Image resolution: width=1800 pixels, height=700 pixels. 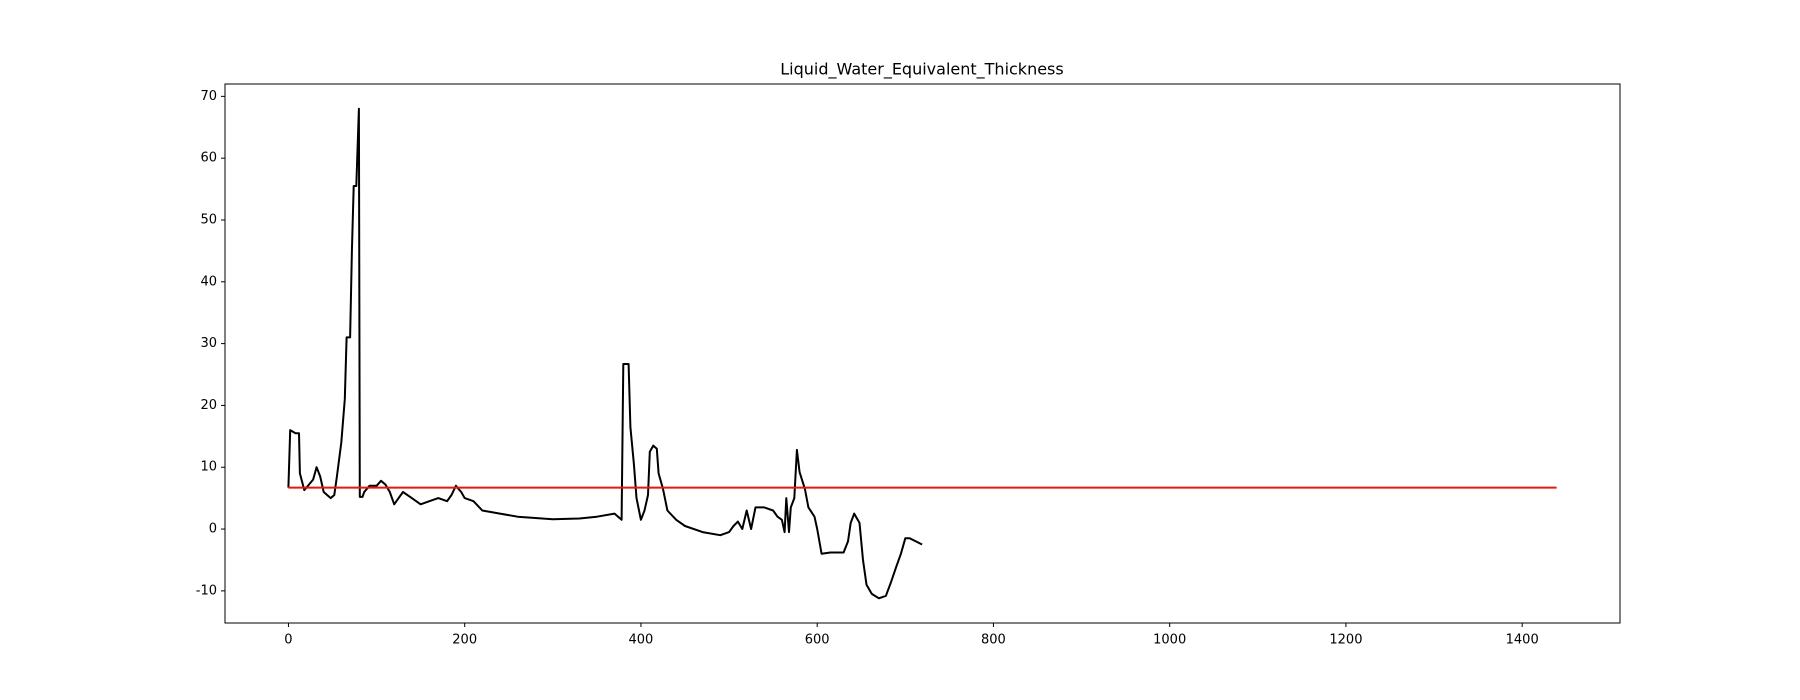 What do you see at coordinates (1522, 640) in the screenshot?
I see `x-tick-label: 1400` at bounding box center [1522, 640].